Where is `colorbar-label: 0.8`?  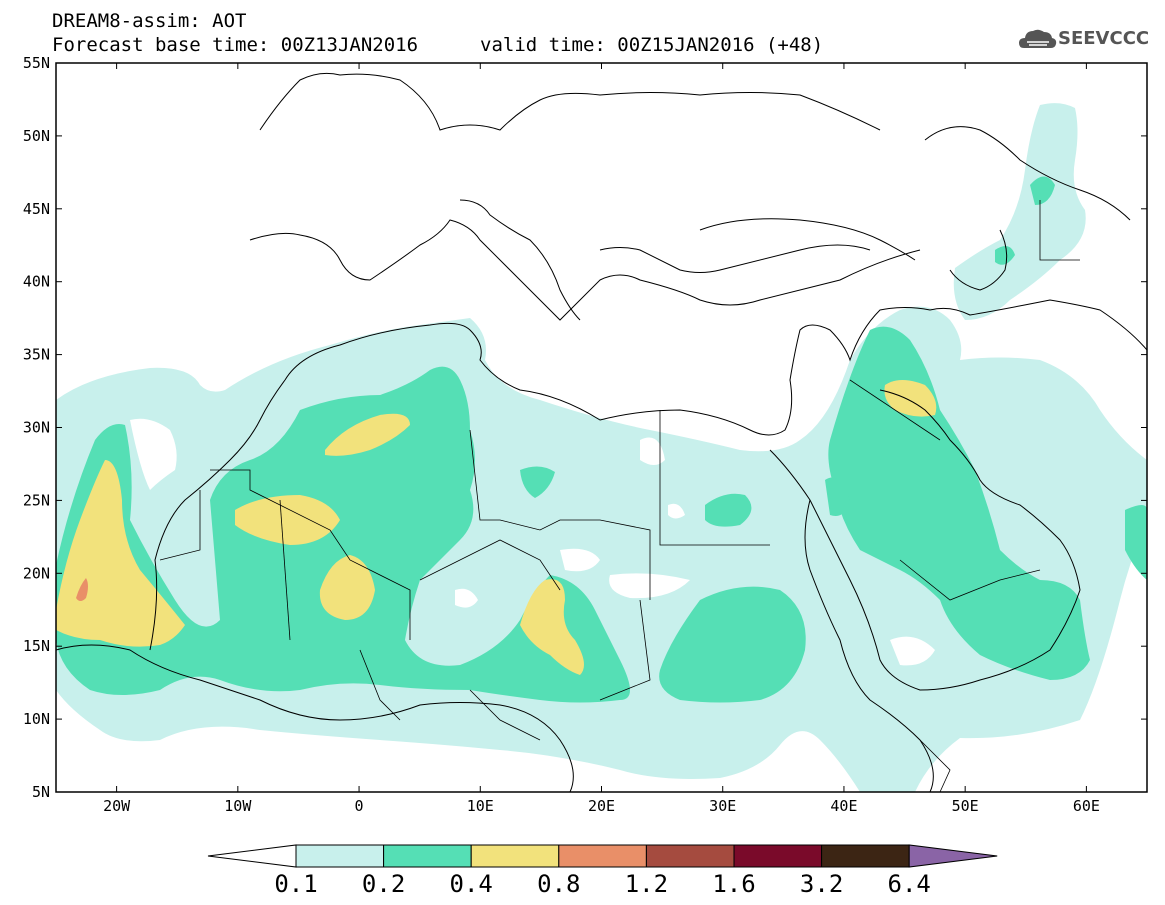
colorbar-label: 0.8 is located at coordinates (559, 884).